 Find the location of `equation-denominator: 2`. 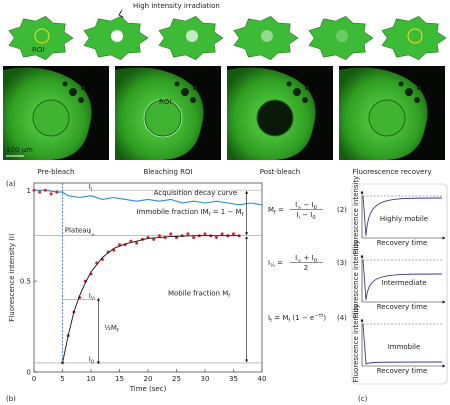

equation-denominator: 2 is located at coordinates (306, 268).